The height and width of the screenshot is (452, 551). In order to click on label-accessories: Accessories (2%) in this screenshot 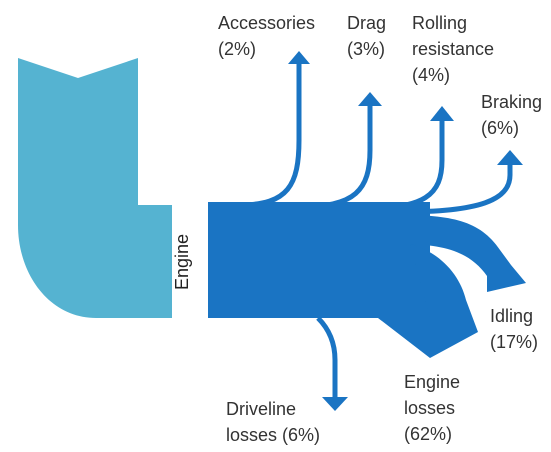, I will do `click(266, 36)`.